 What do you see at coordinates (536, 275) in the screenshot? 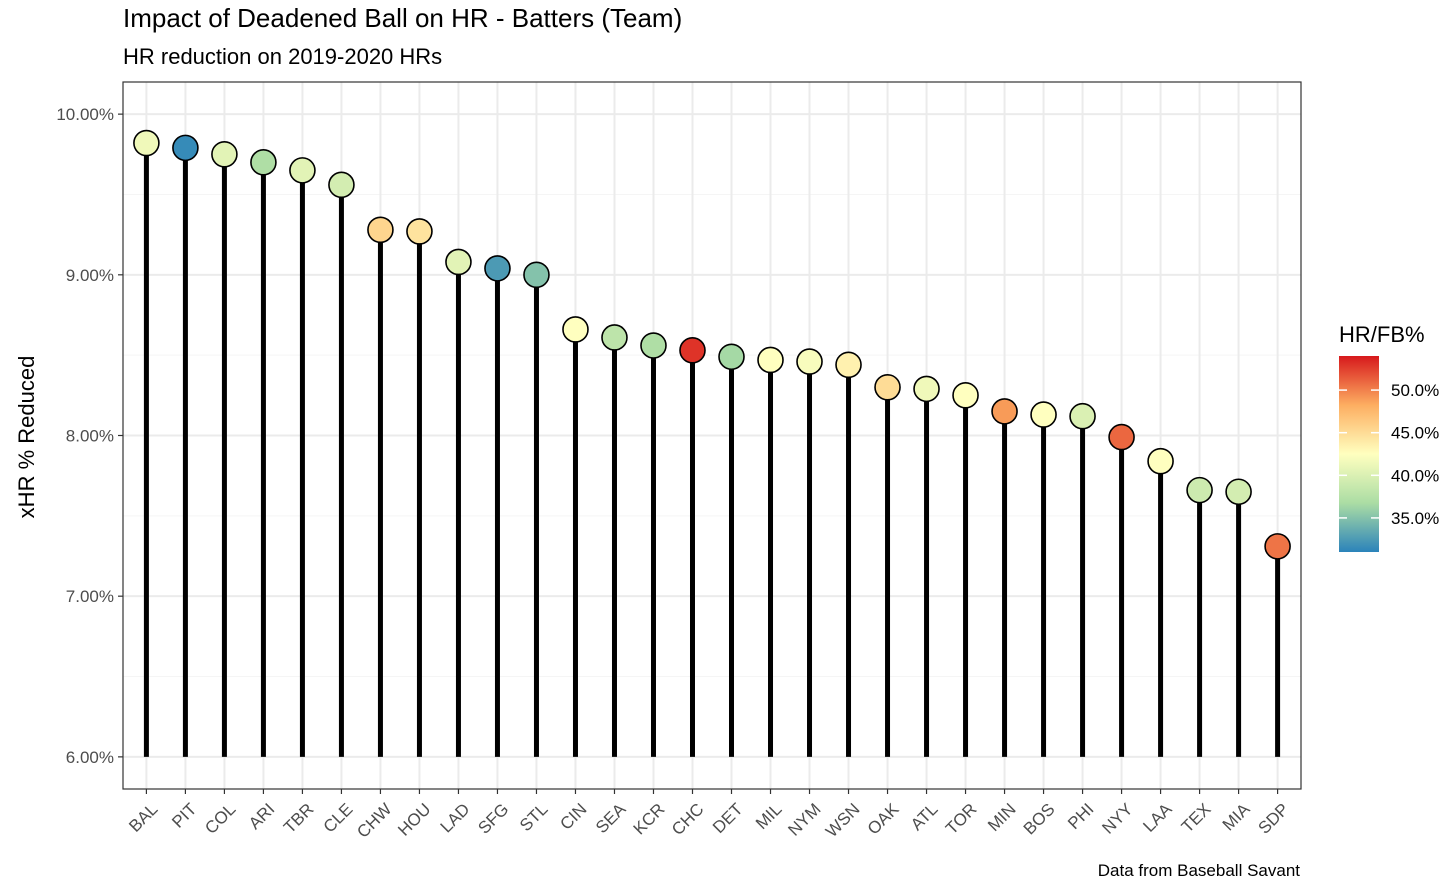
I see `point-stl` at bounding box center [536, 275].